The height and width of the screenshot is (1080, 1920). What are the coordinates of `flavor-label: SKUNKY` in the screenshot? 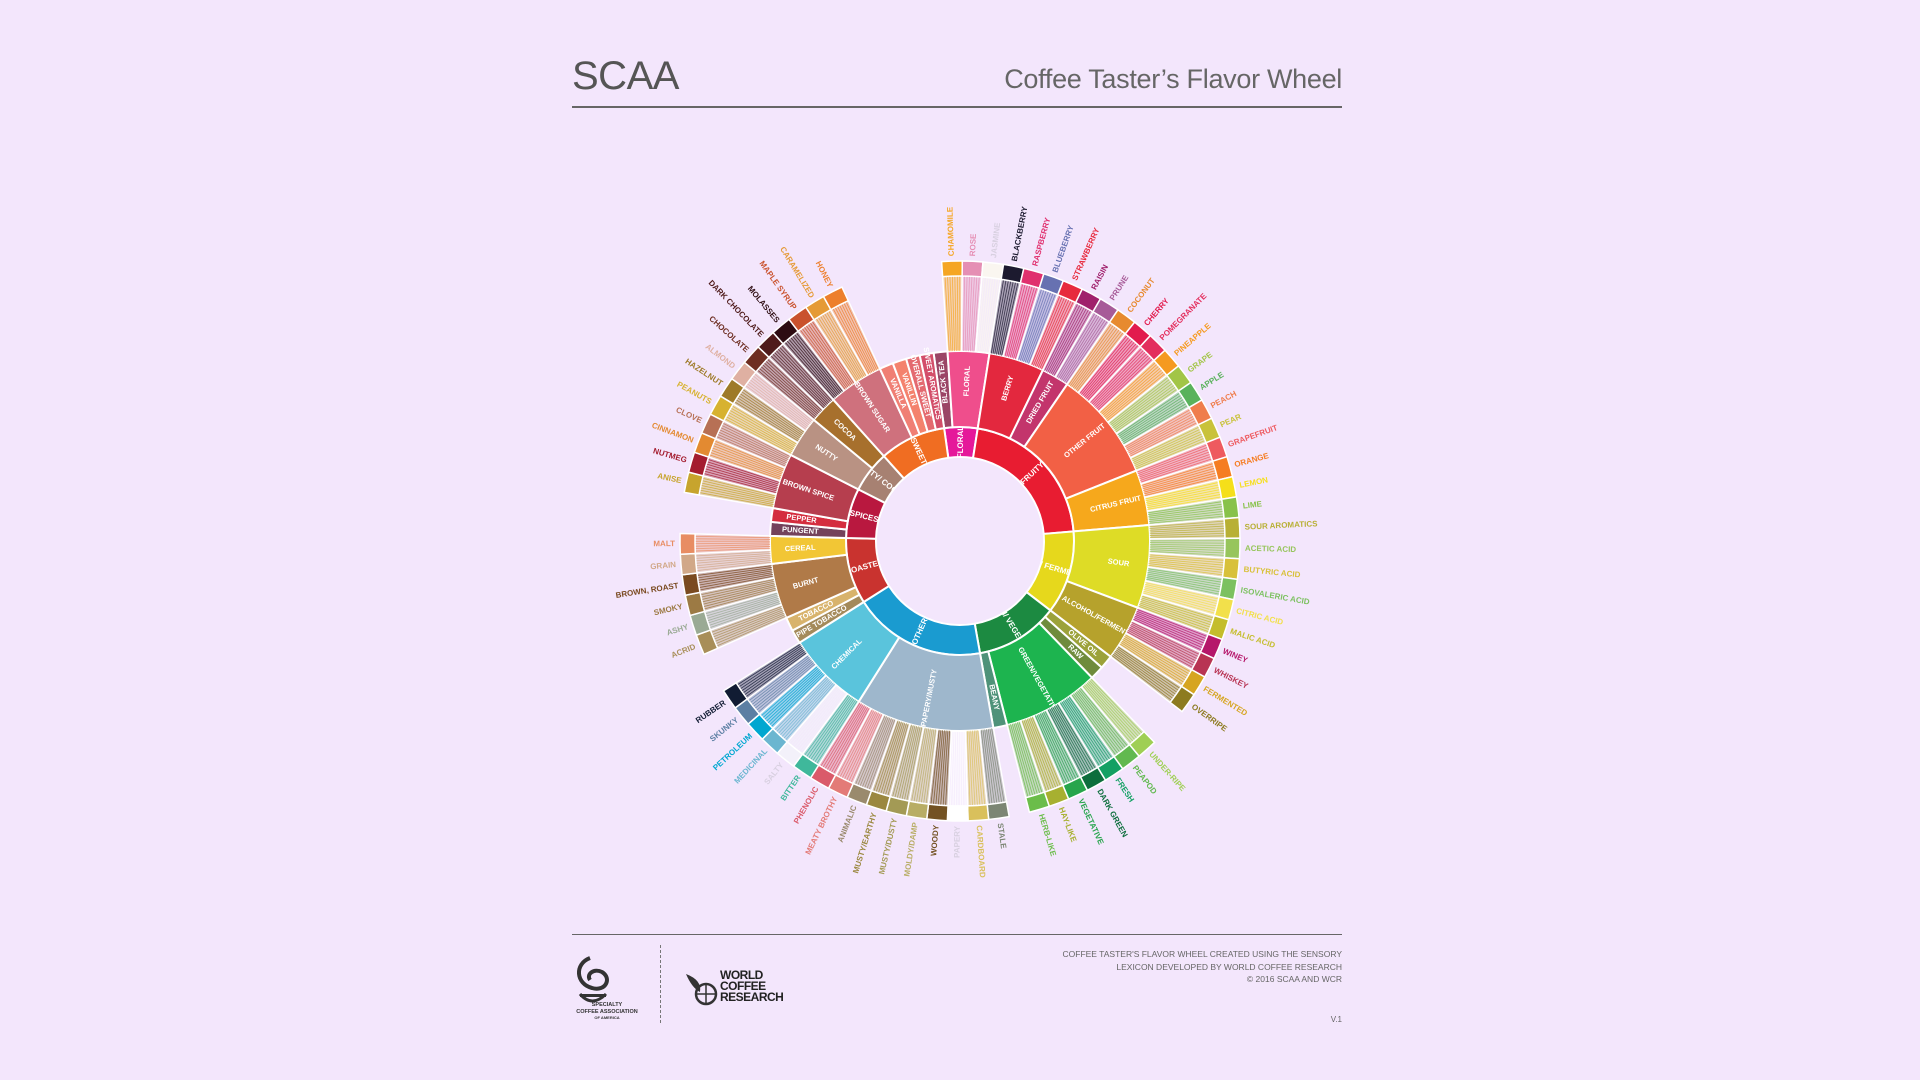 It's located at (724, 729).